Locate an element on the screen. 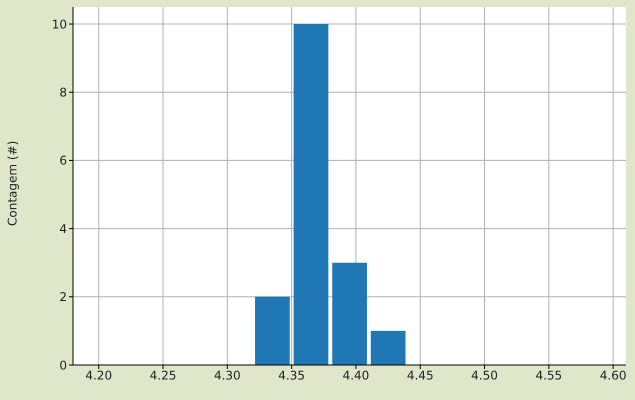 The width and height of the screenshot is (635, 400). x-tick-label: 4.50 is located at coordinates (484, 375).